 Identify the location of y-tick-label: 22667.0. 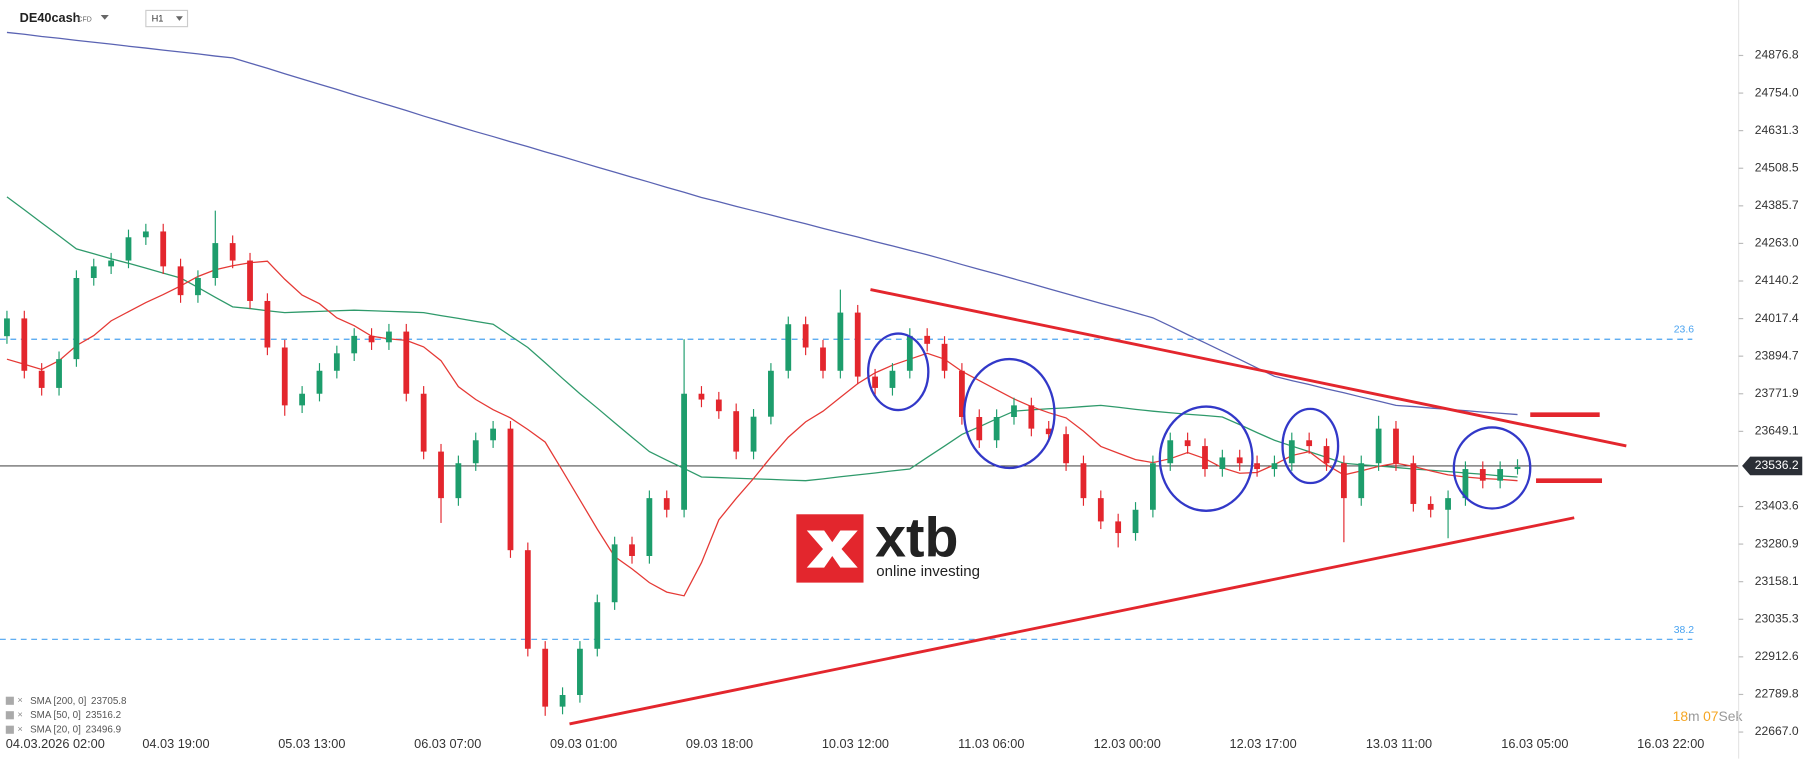
(1777, 731).